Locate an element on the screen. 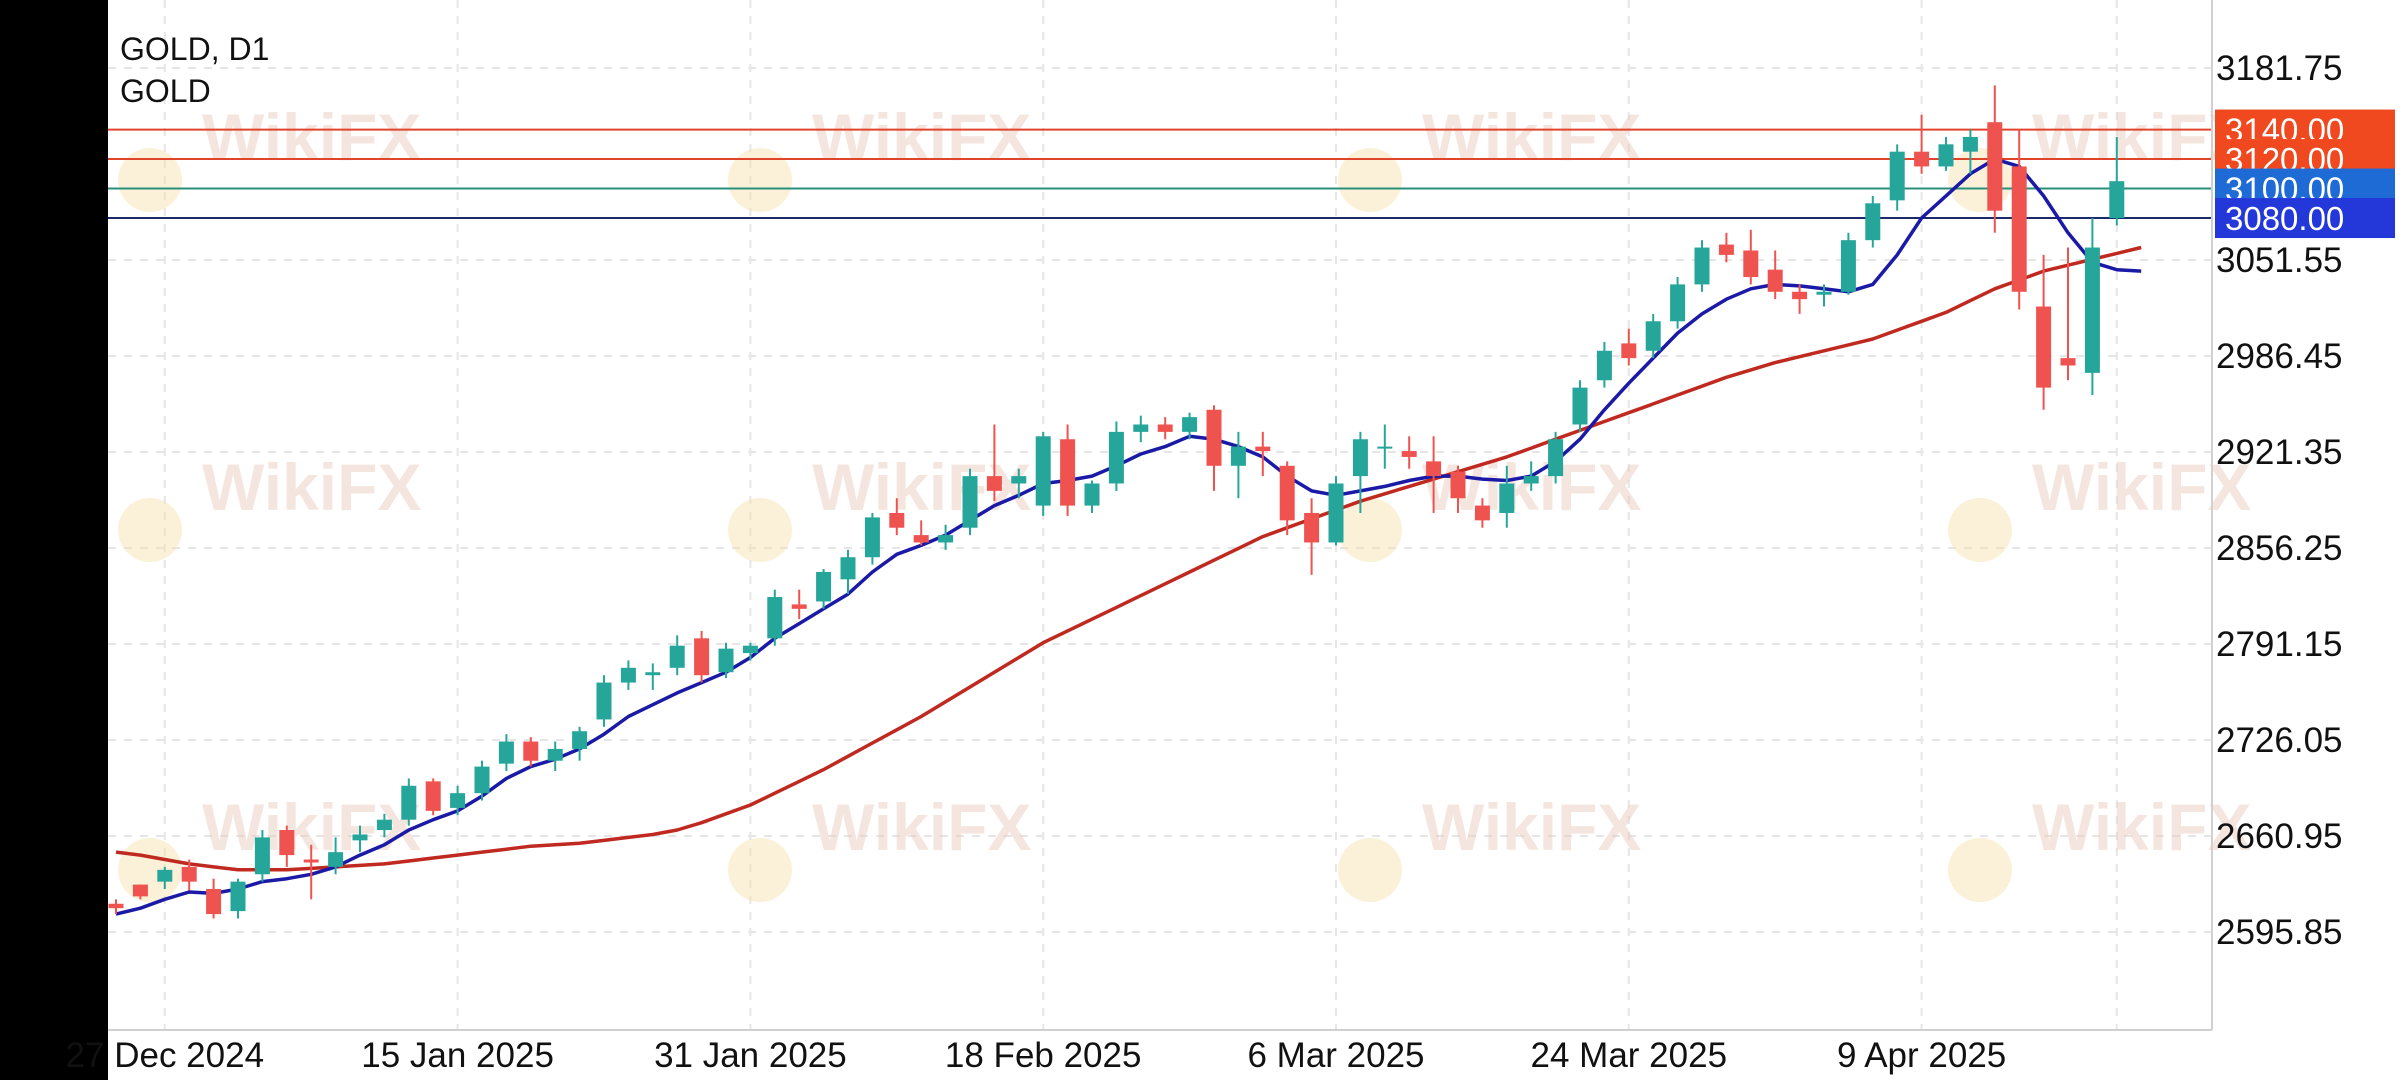 This screenshot has width=2400, height=1080. price-tick-label: 3051.55 is located at coordinates (2279, 260).